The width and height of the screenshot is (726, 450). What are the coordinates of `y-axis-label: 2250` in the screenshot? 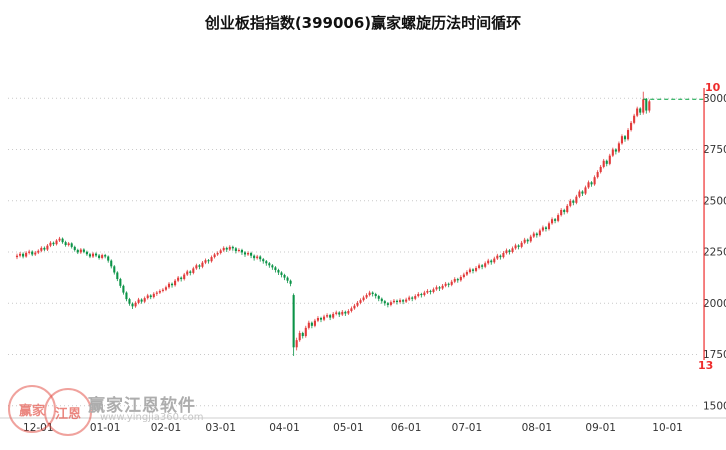 It's located at (714, 253).